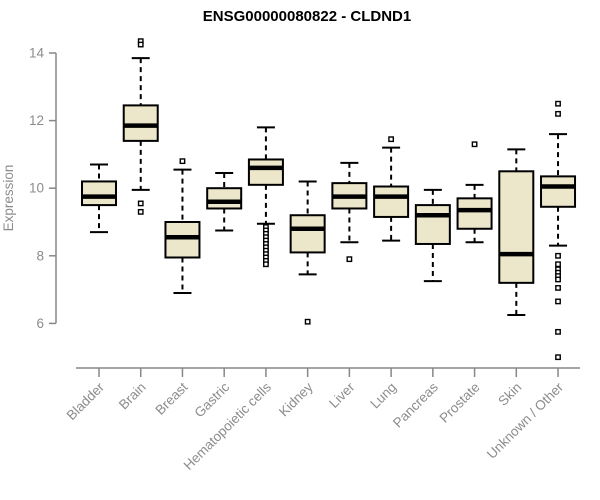  What do you see at coordinates (342, 395) in the screenshot?
I see `x-tick-label-liver: Liver` at bounding box center [342, 395].